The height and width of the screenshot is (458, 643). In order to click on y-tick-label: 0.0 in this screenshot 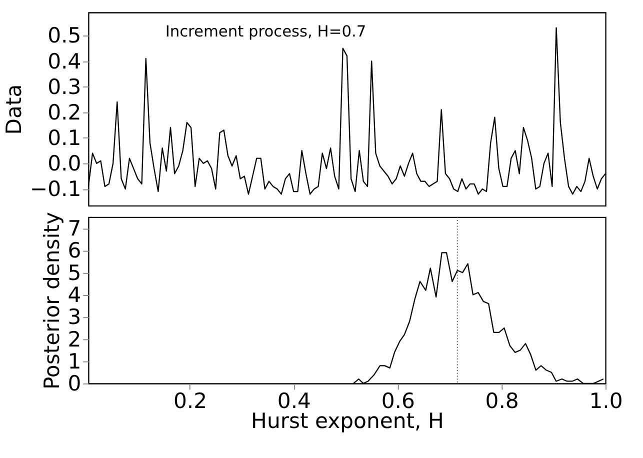, I will do `click(65, 163)`.